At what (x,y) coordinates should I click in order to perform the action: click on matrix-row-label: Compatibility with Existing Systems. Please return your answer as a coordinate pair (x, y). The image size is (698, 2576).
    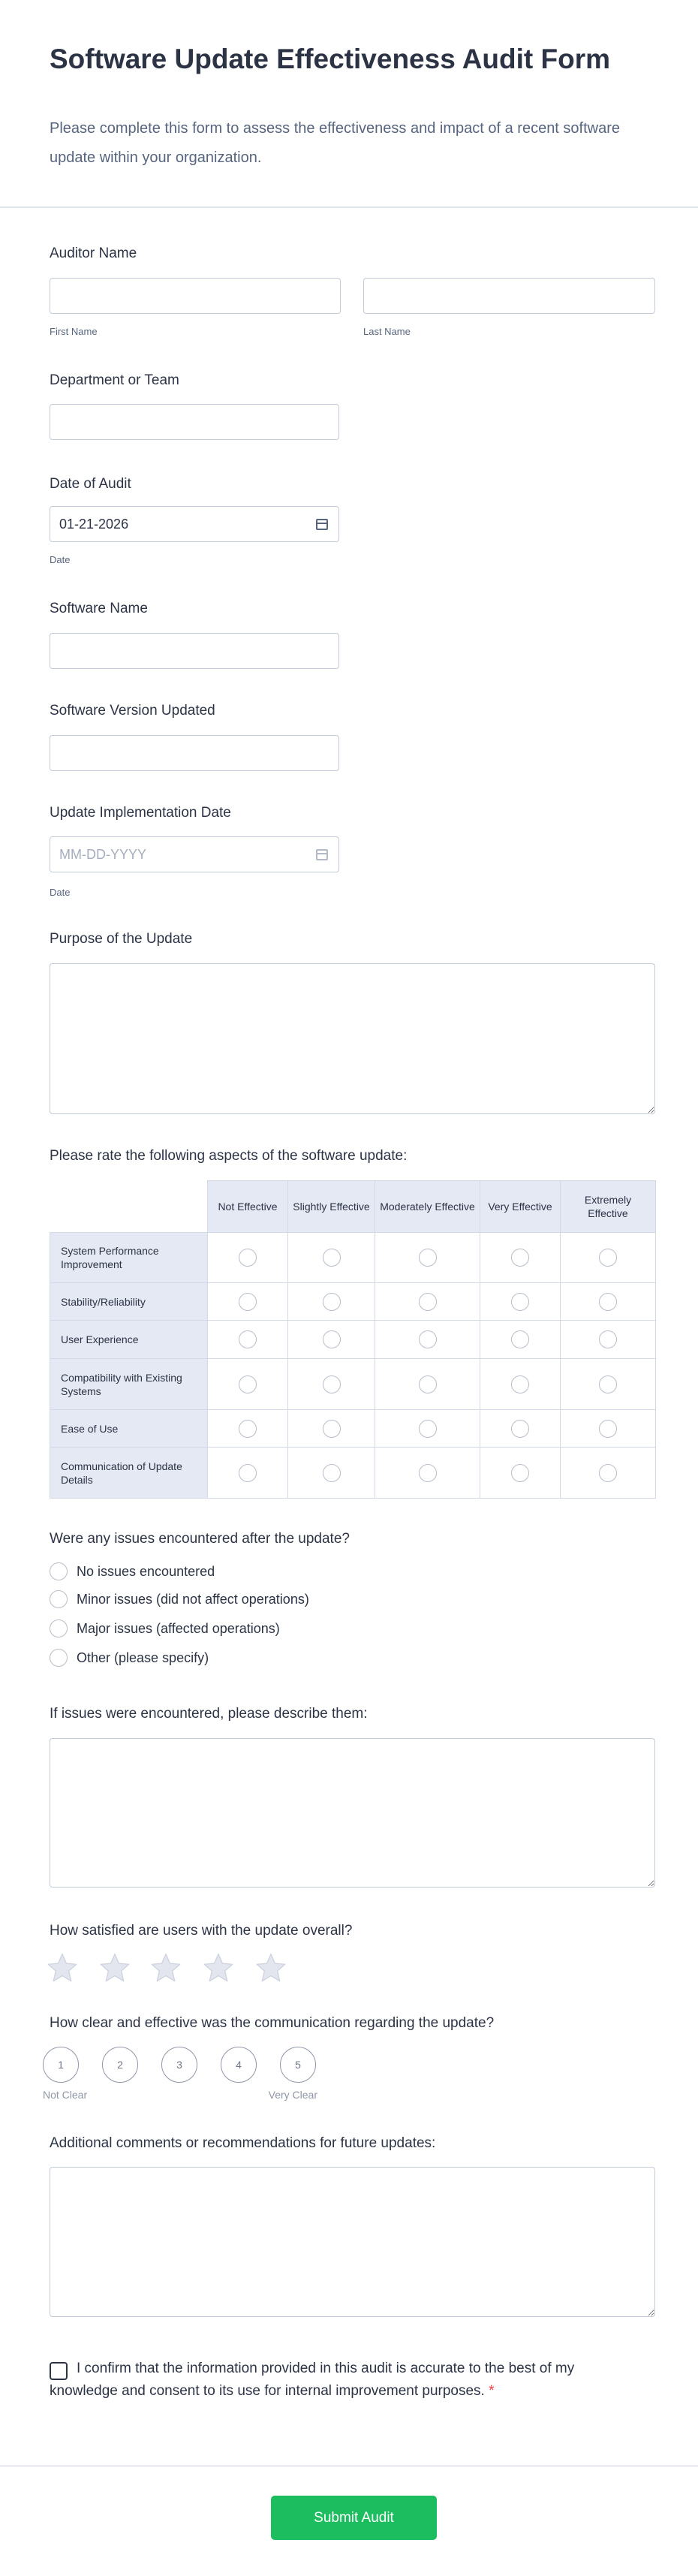
    Looking at the image, I should click on (129, 1384).